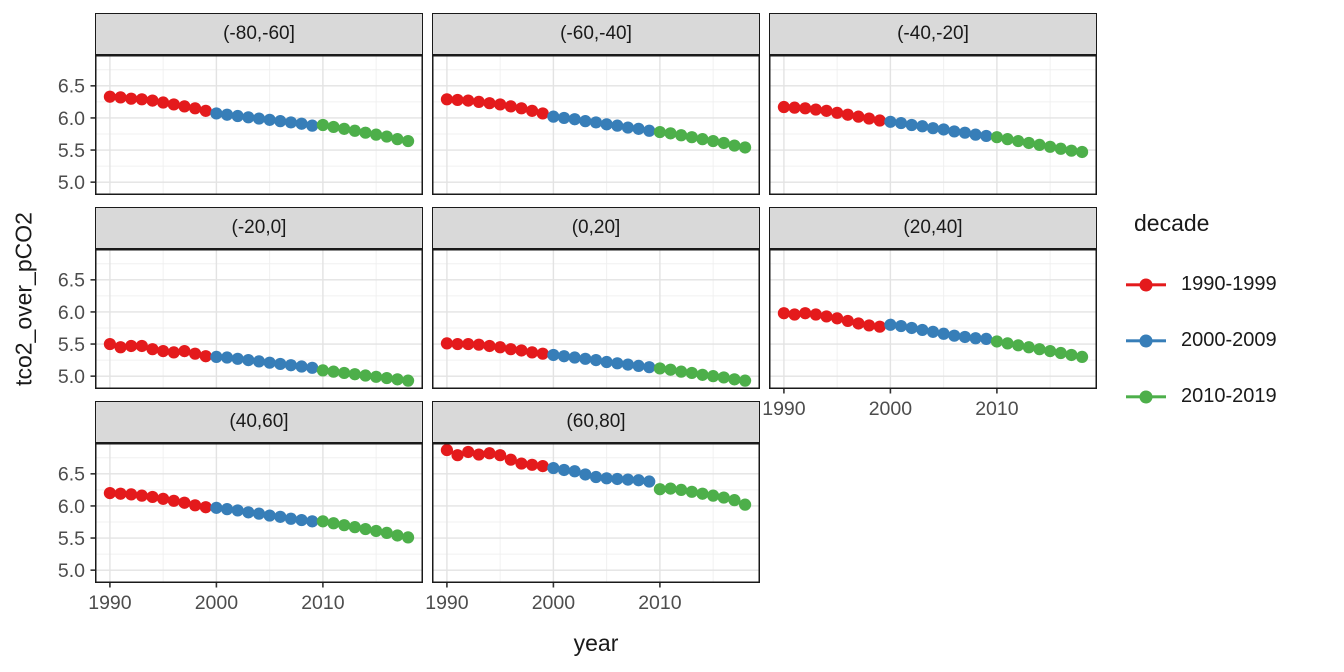 This screenshot has height=672, width=1344. What do you see at coordinates (1229, 396) in the screenshot?
I see `legend-entry-label: 2010-2019` at bounding box center [1229, 396].